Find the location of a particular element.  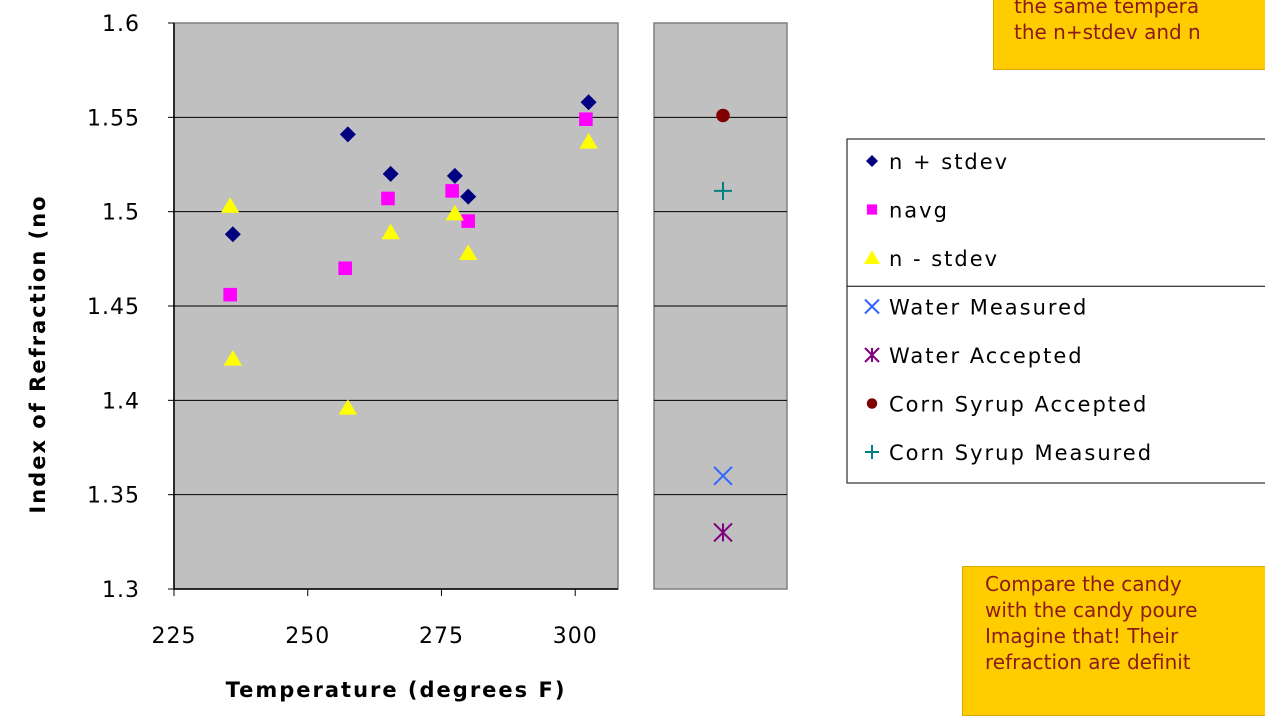

x-tick-label: 225 is located at coordinates (174, 636).